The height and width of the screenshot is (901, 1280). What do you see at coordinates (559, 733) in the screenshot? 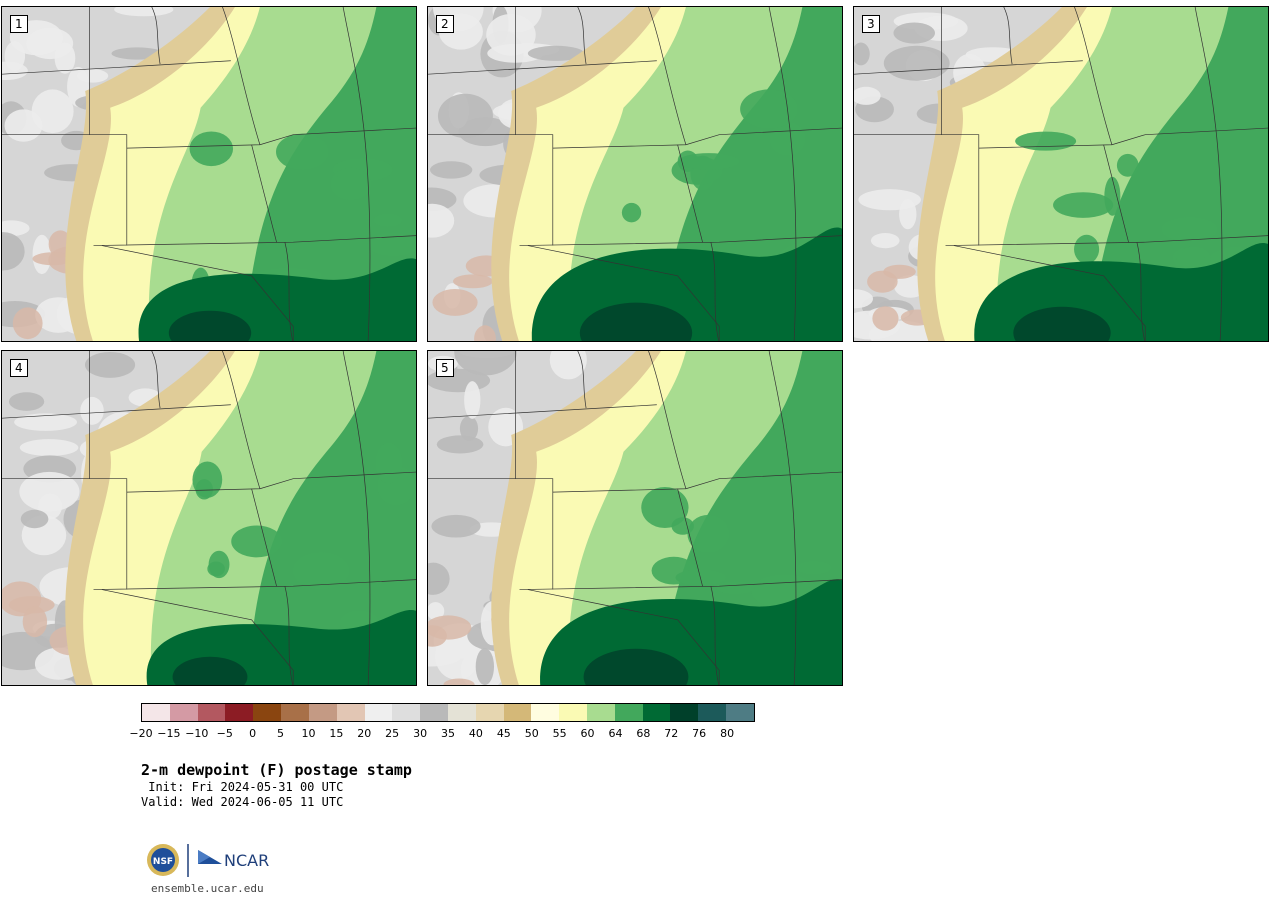
I see `colorbar-tick-label: 55` at bounding box center [559, 733].